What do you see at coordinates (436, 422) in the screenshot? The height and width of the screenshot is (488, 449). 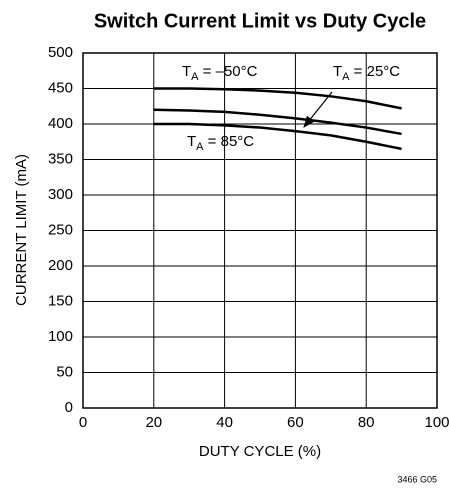 I see `x-tick-label: 100` at bounding box center [436, 422].